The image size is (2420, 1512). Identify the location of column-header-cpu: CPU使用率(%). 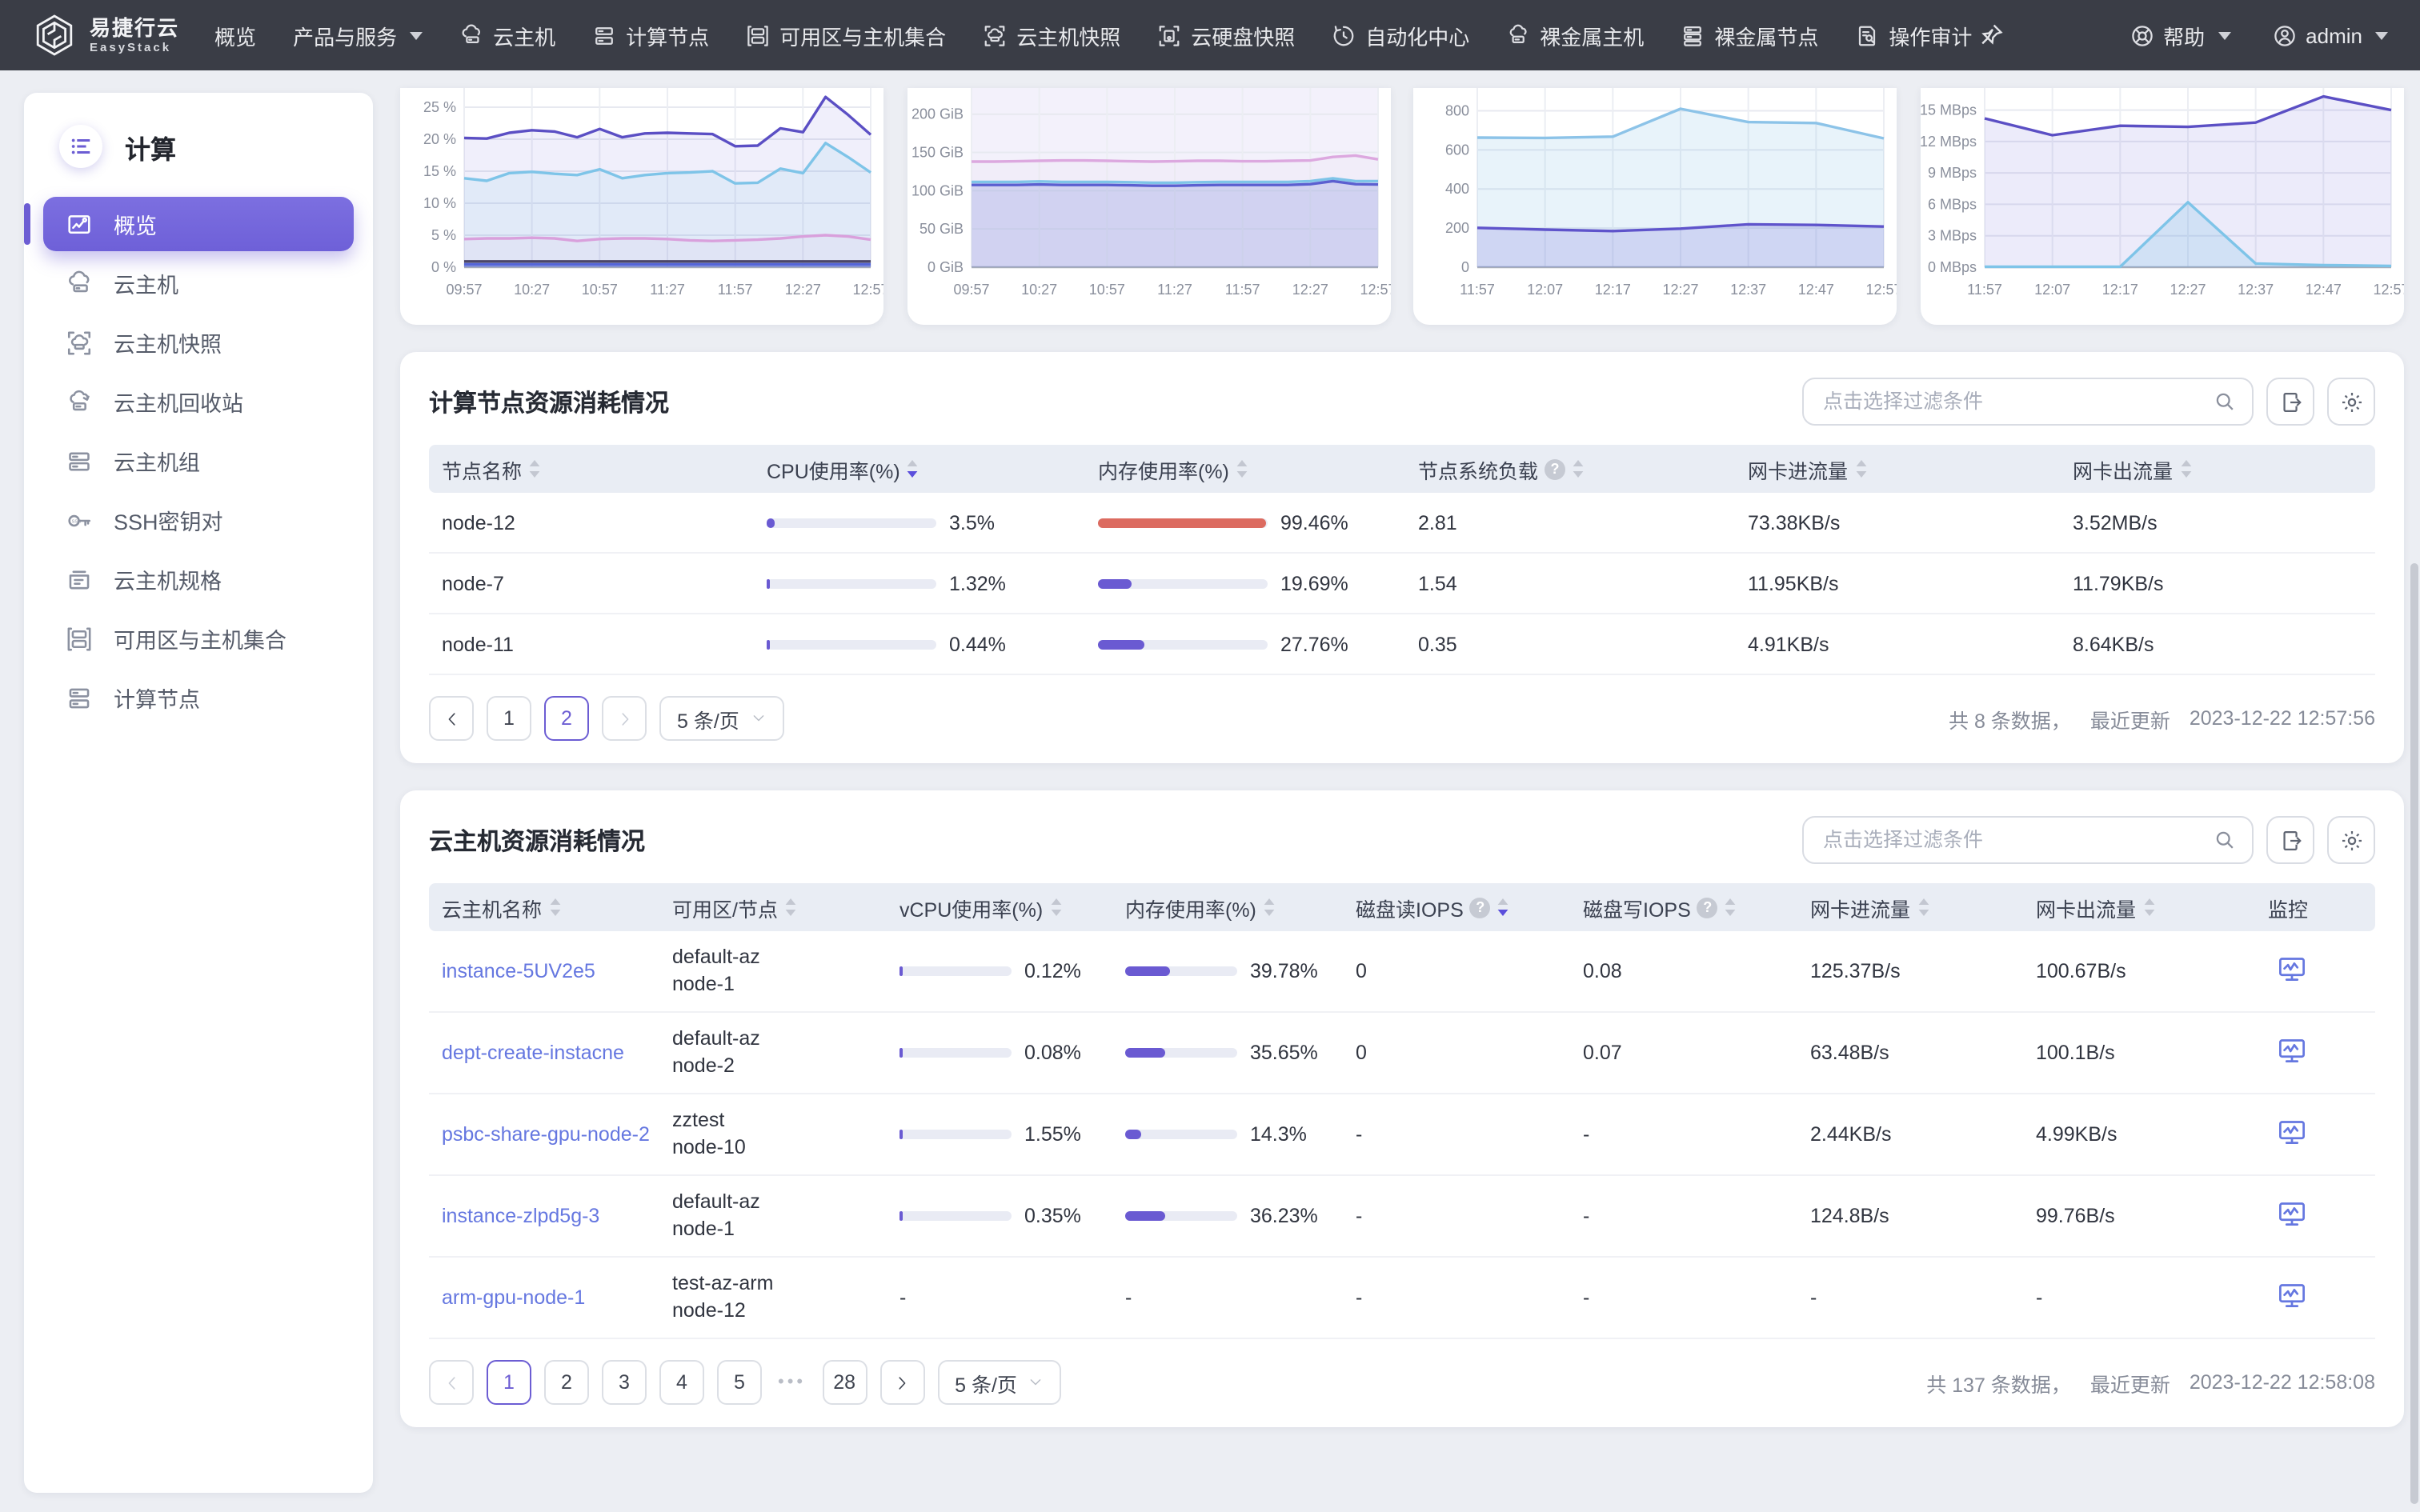
(919, 469).